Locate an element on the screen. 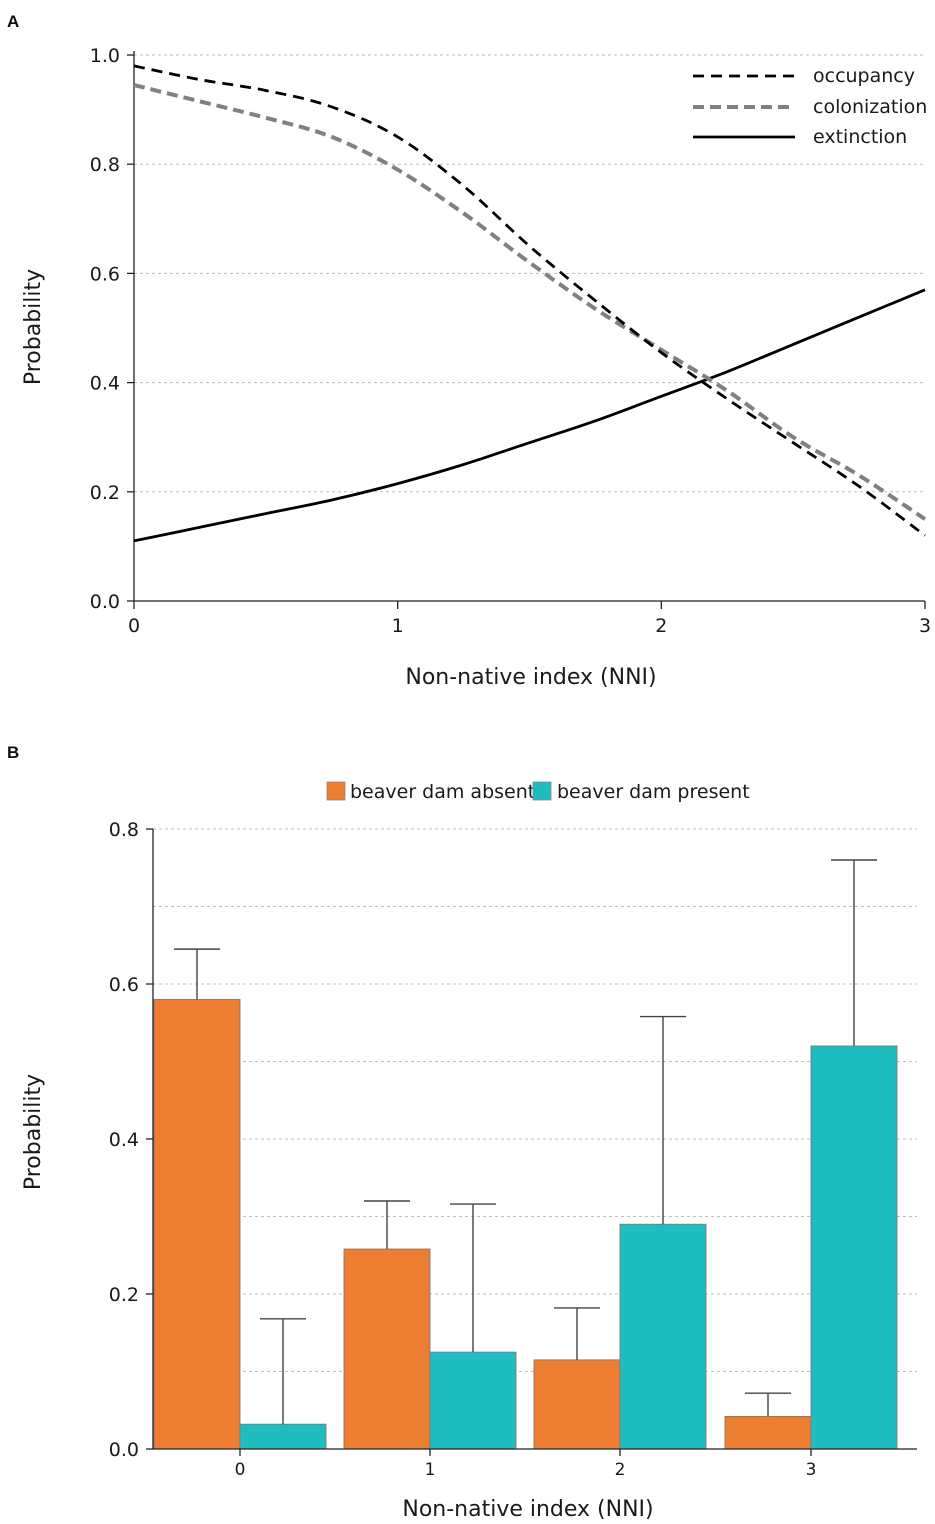 This screenshot has height=1524, width=935. panel-b-x-tick-label: 3 is located at coordinates (811, 1470).